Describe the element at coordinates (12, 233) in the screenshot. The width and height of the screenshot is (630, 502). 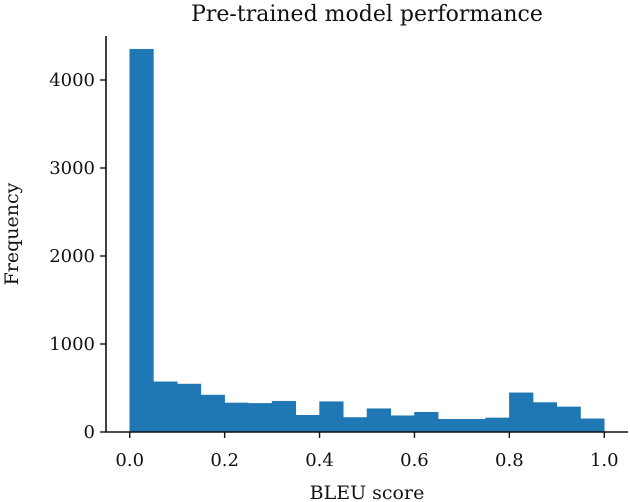
I see `y-axis-label: Frequency` at that location.